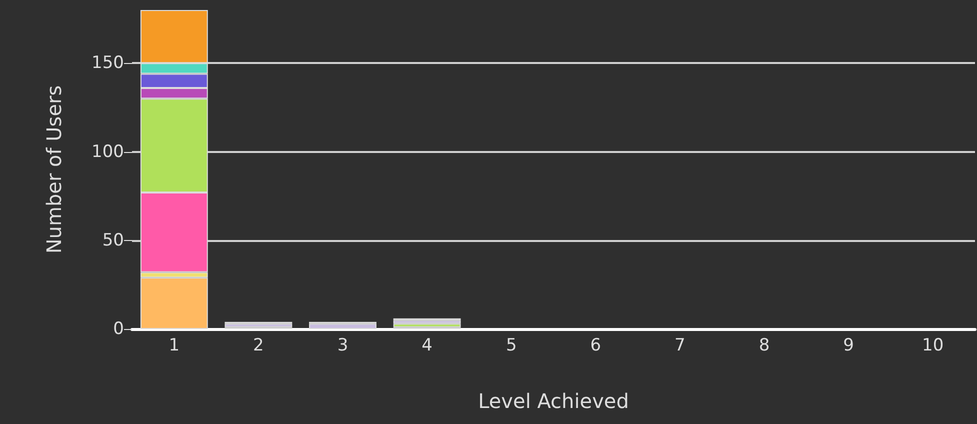 The image size is (977, 424). I want to click on x-tick-label: 1, so click(174, 346).